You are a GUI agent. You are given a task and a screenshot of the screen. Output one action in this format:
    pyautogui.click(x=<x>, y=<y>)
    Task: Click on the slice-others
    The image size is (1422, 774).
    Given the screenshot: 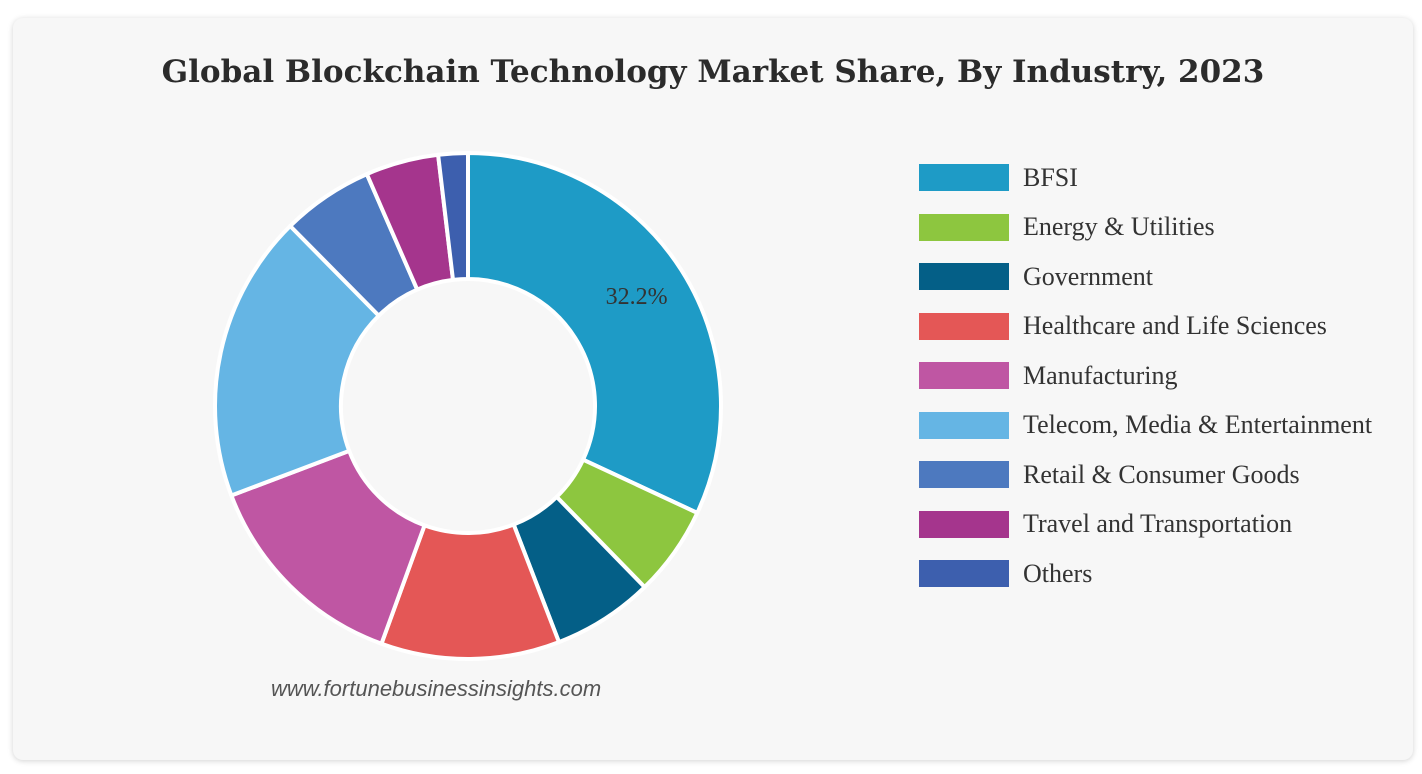 What is the action you would take?
    pyautogui.click(x=453, y=216)
    